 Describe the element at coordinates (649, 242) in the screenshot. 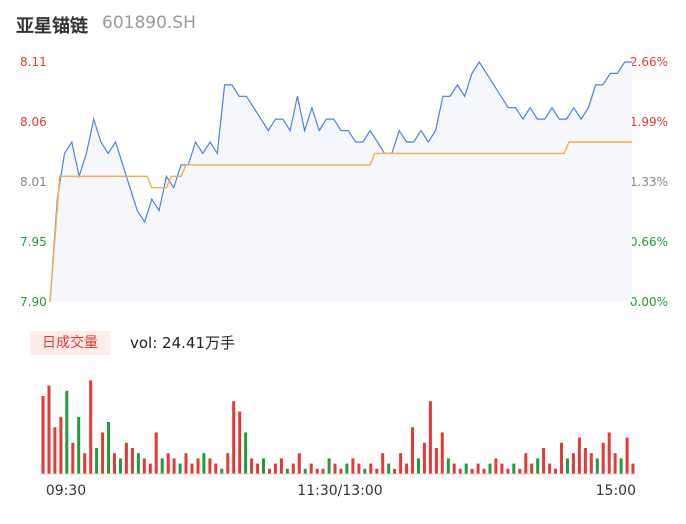

I see `percent-tick-label: 0.66%` at that location.